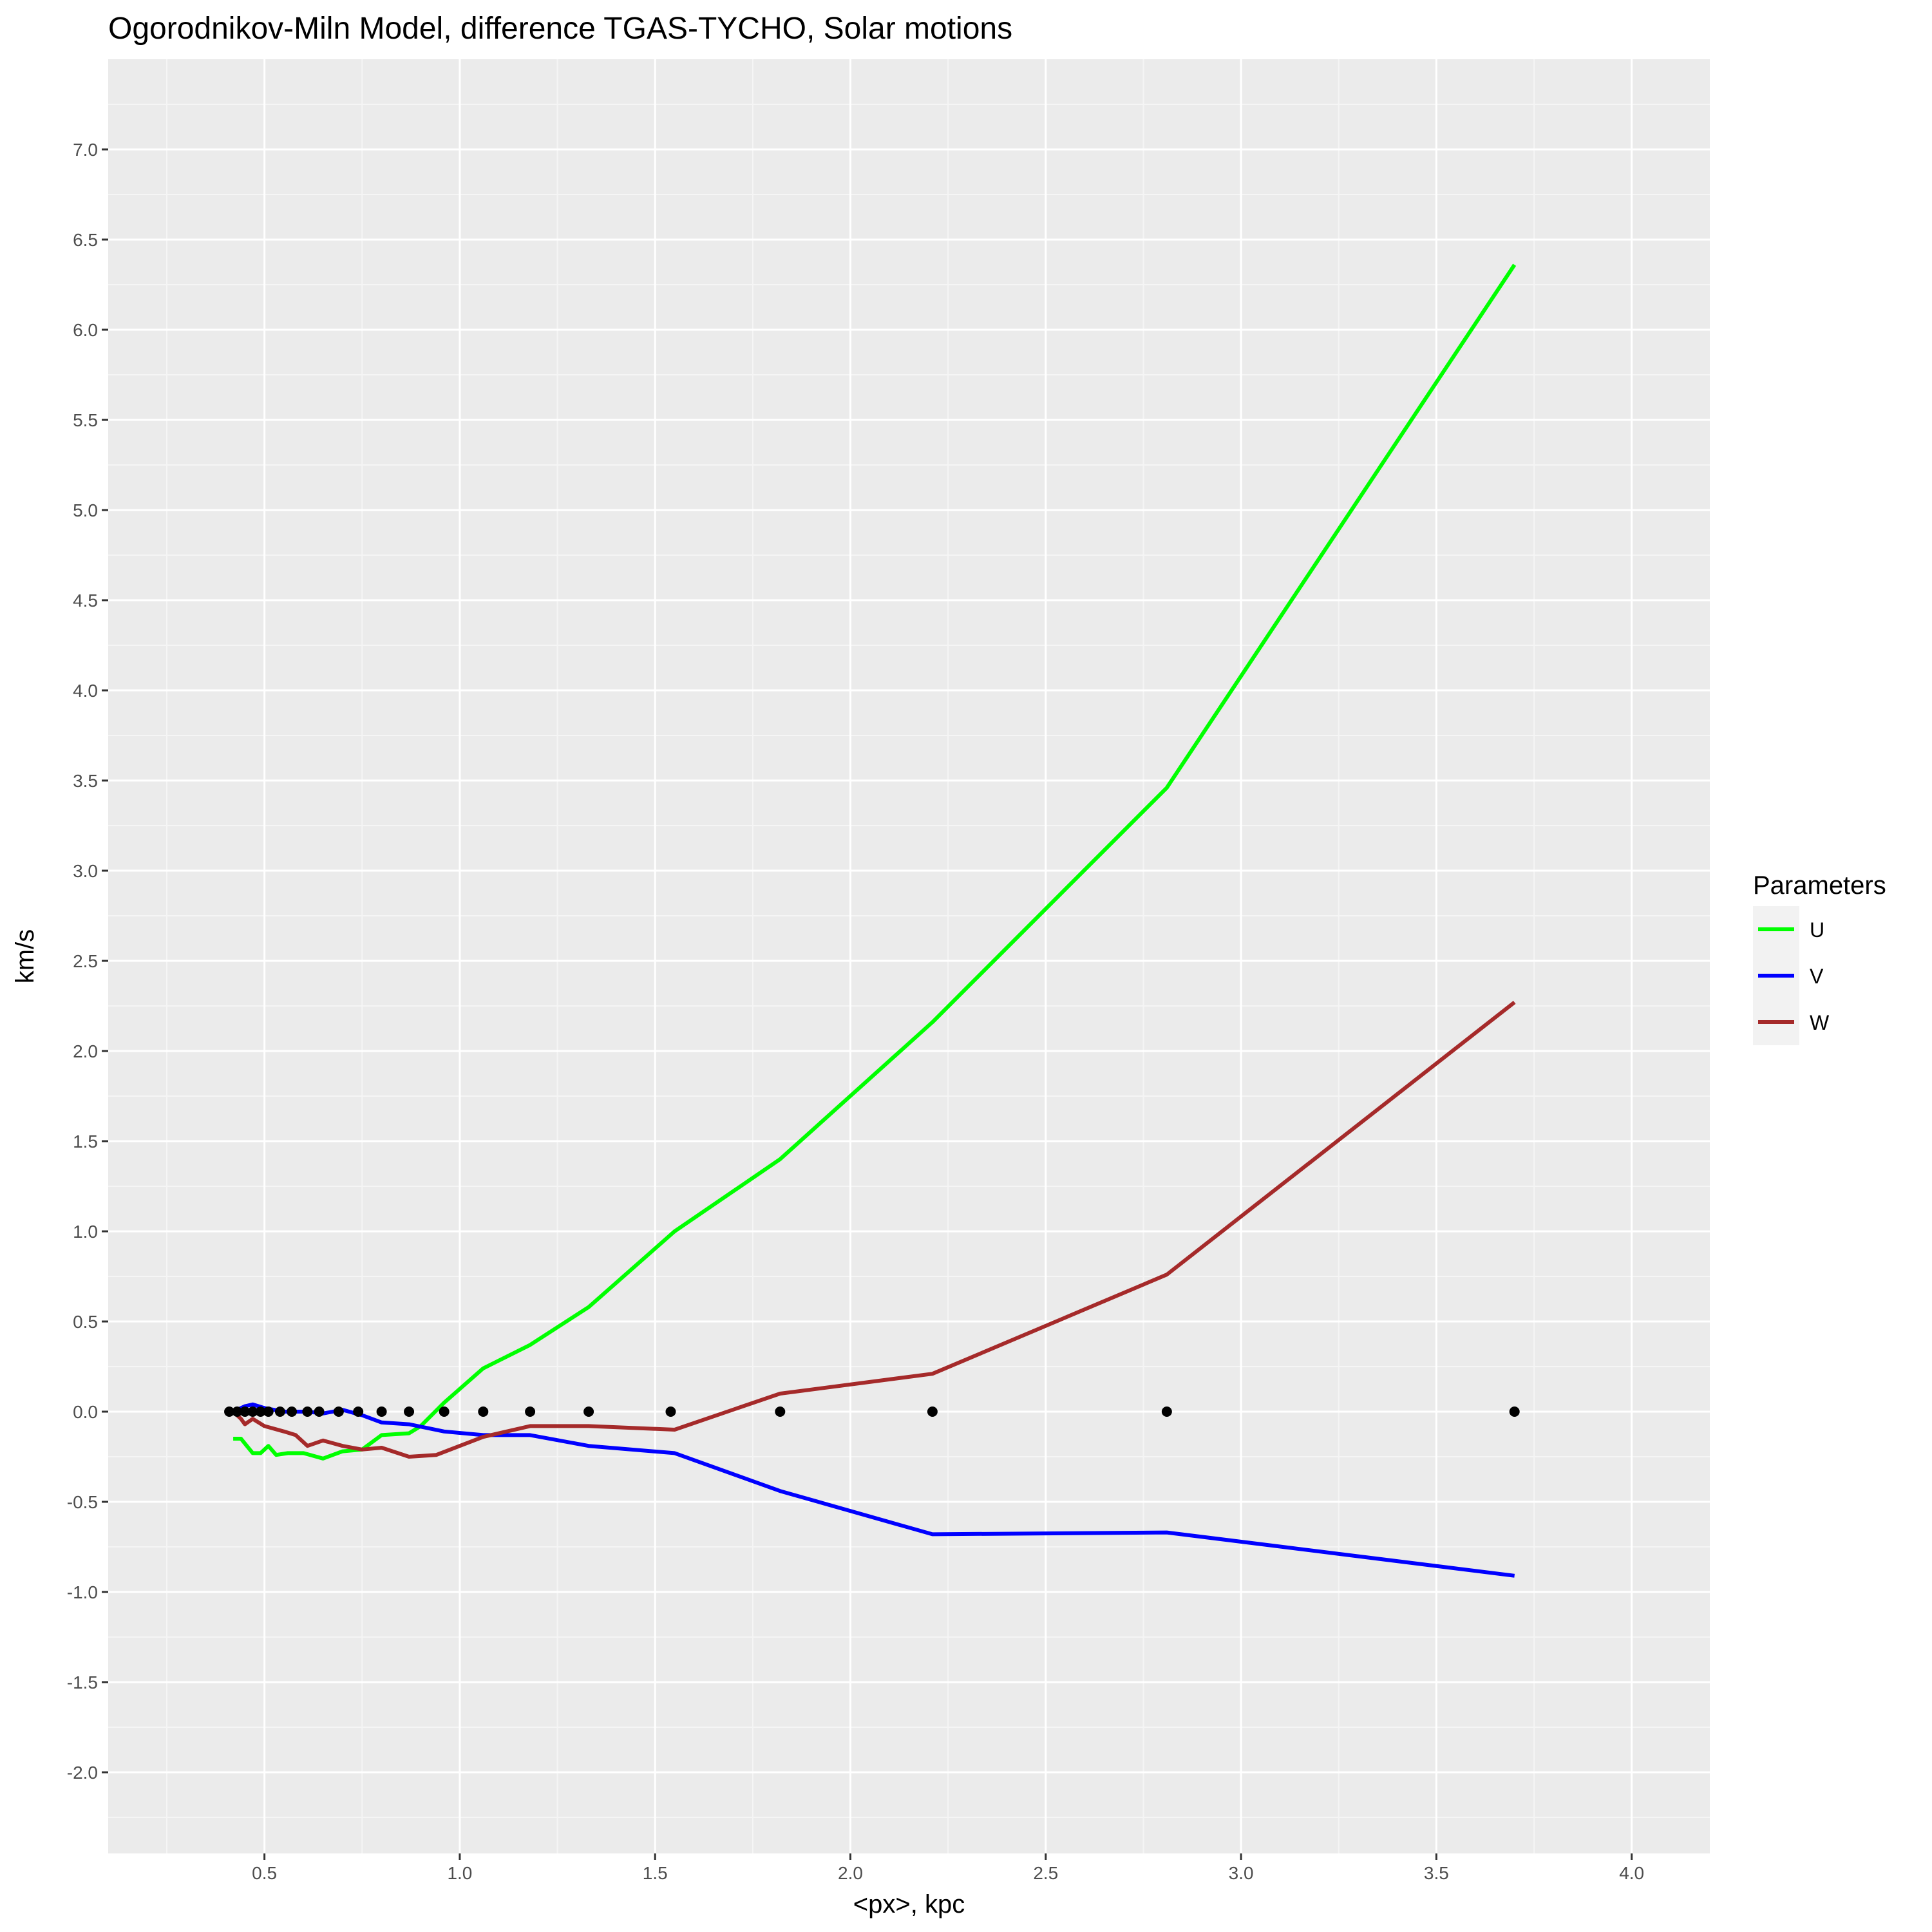  I want to click on data-points, so click(872, 1411).